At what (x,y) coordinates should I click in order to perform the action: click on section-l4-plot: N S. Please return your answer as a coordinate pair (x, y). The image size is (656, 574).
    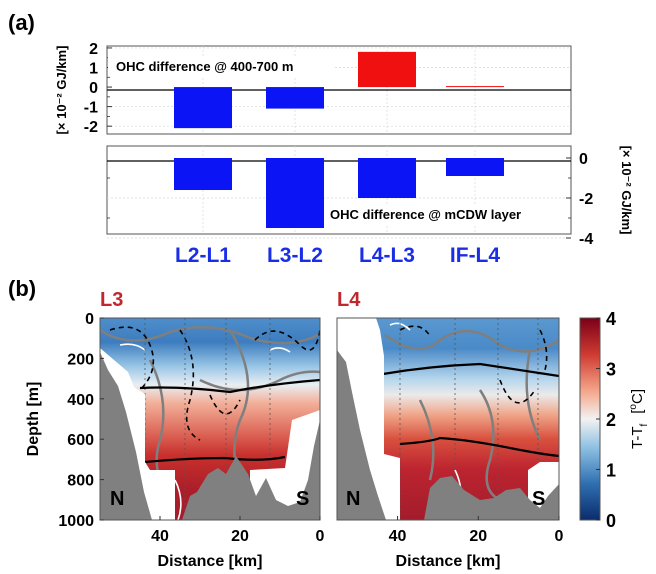
    Looking at the image, I should click on (448, 419).